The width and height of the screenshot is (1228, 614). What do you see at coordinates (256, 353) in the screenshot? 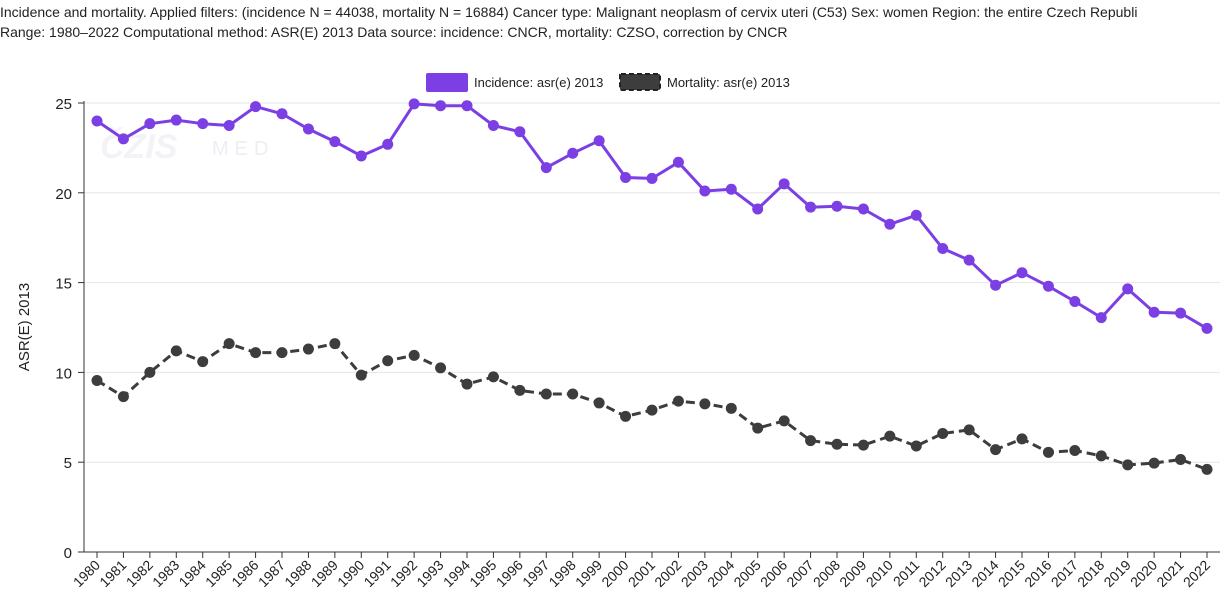
I see `data-point-mortality-1986` at bounding box center [256, 353].